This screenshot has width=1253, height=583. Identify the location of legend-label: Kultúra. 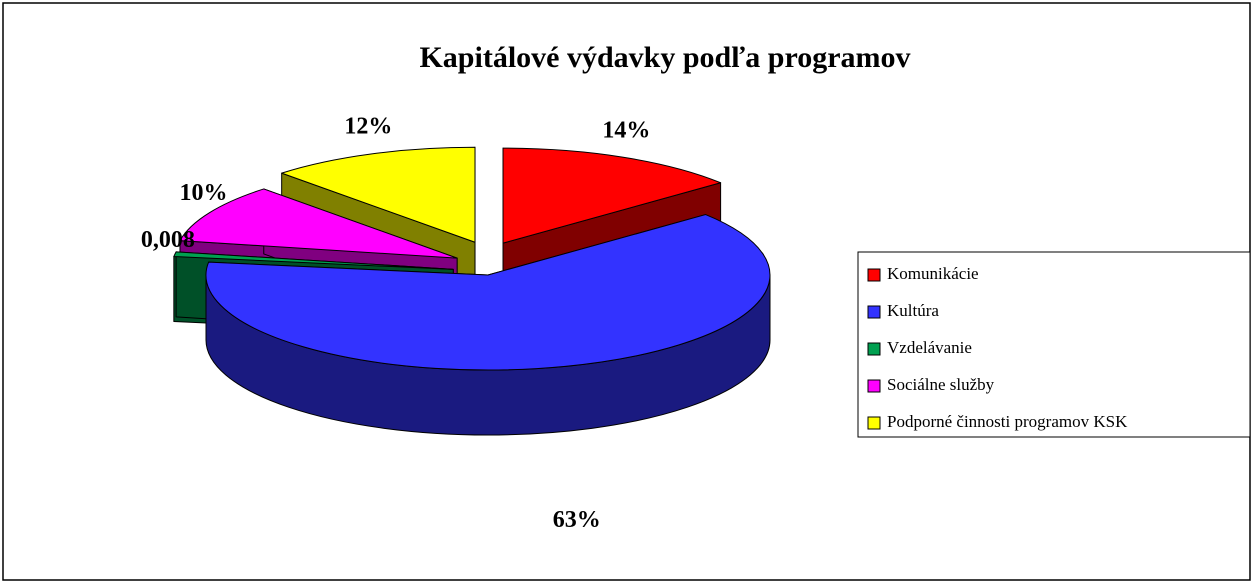
(913, 310).